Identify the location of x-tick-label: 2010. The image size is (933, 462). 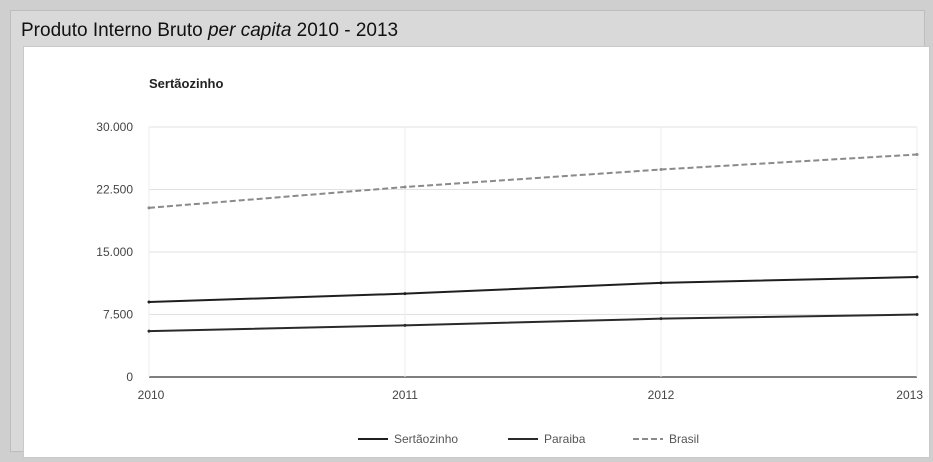
(151, 395).